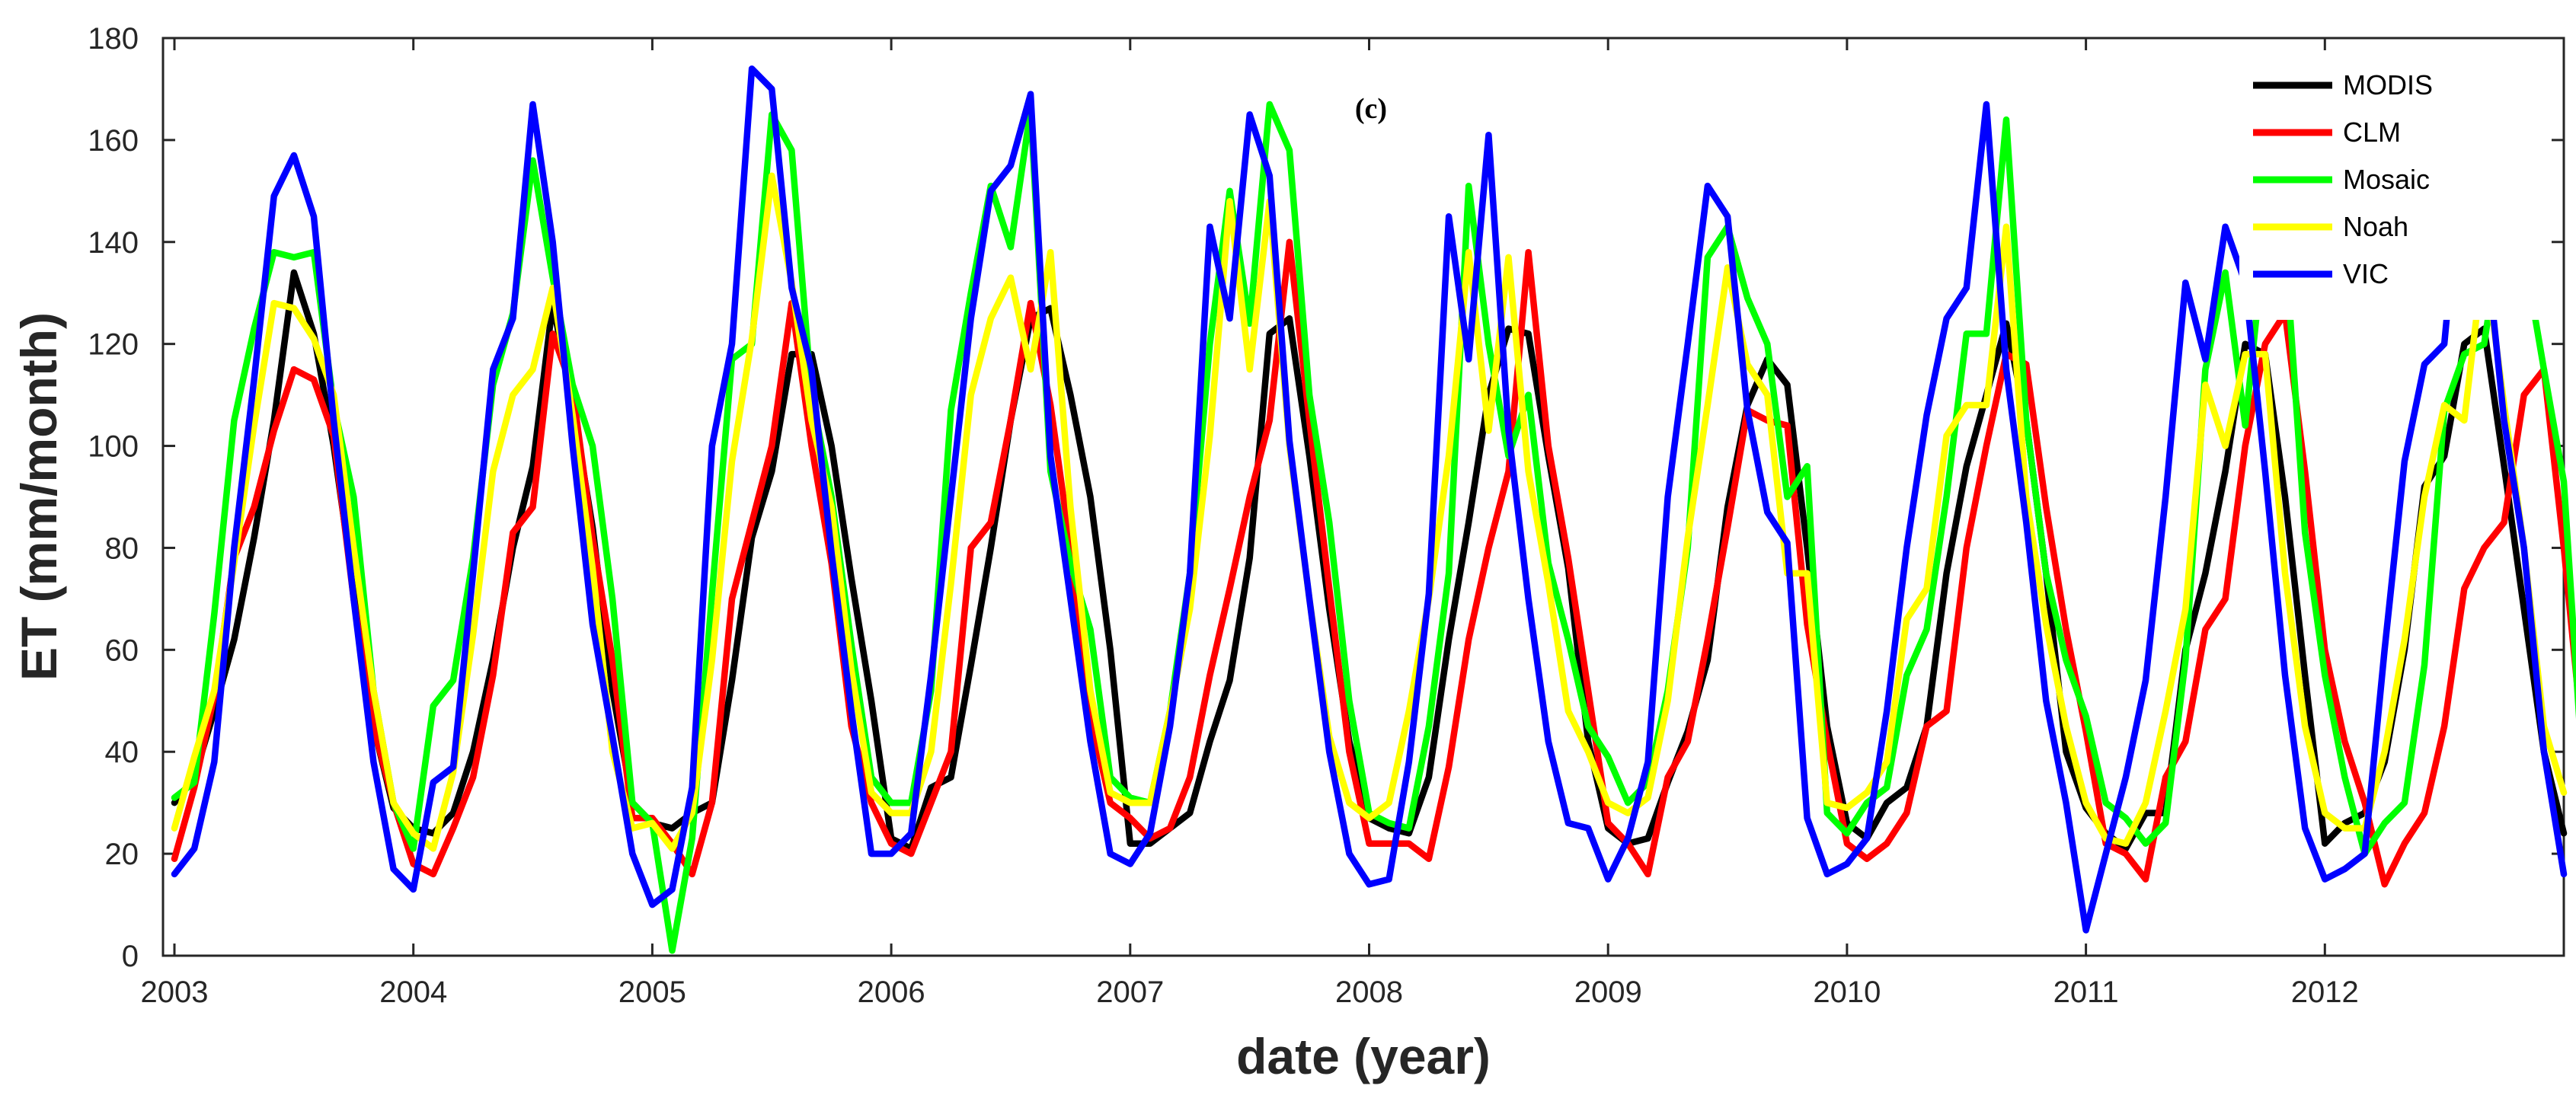 This screenshot has width=2576, height=1108. What do you see at coordinates (114, 447) in the screenshot?
I see `y-tick-label: 100` at bounding box center [114, 447].